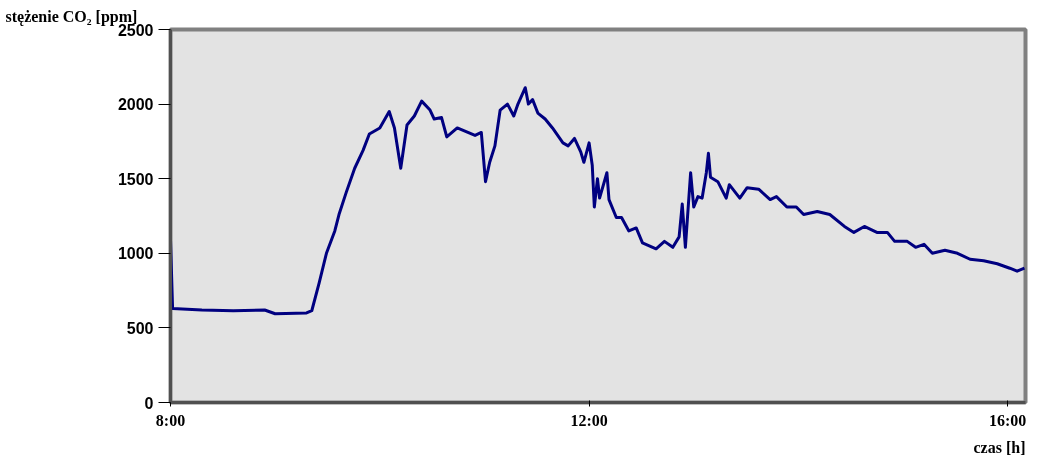 Image resolution: width=1045 pixels, height=464 pixels. I want to click on x-tick-label: 12:00, so click(589, 420).